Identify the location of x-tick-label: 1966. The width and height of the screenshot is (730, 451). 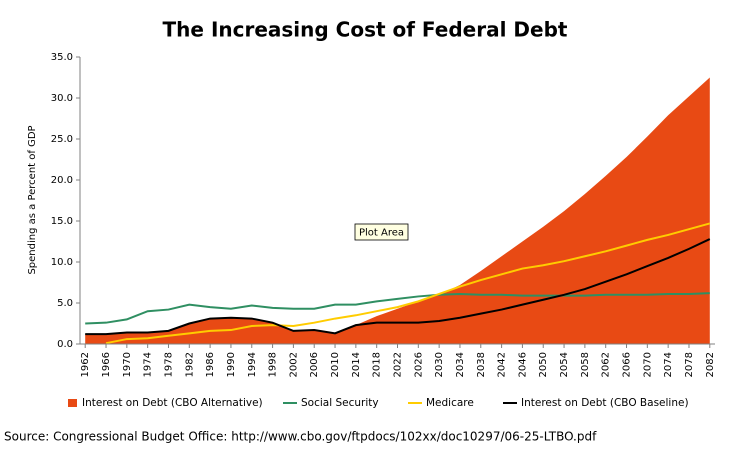
(106, 364).